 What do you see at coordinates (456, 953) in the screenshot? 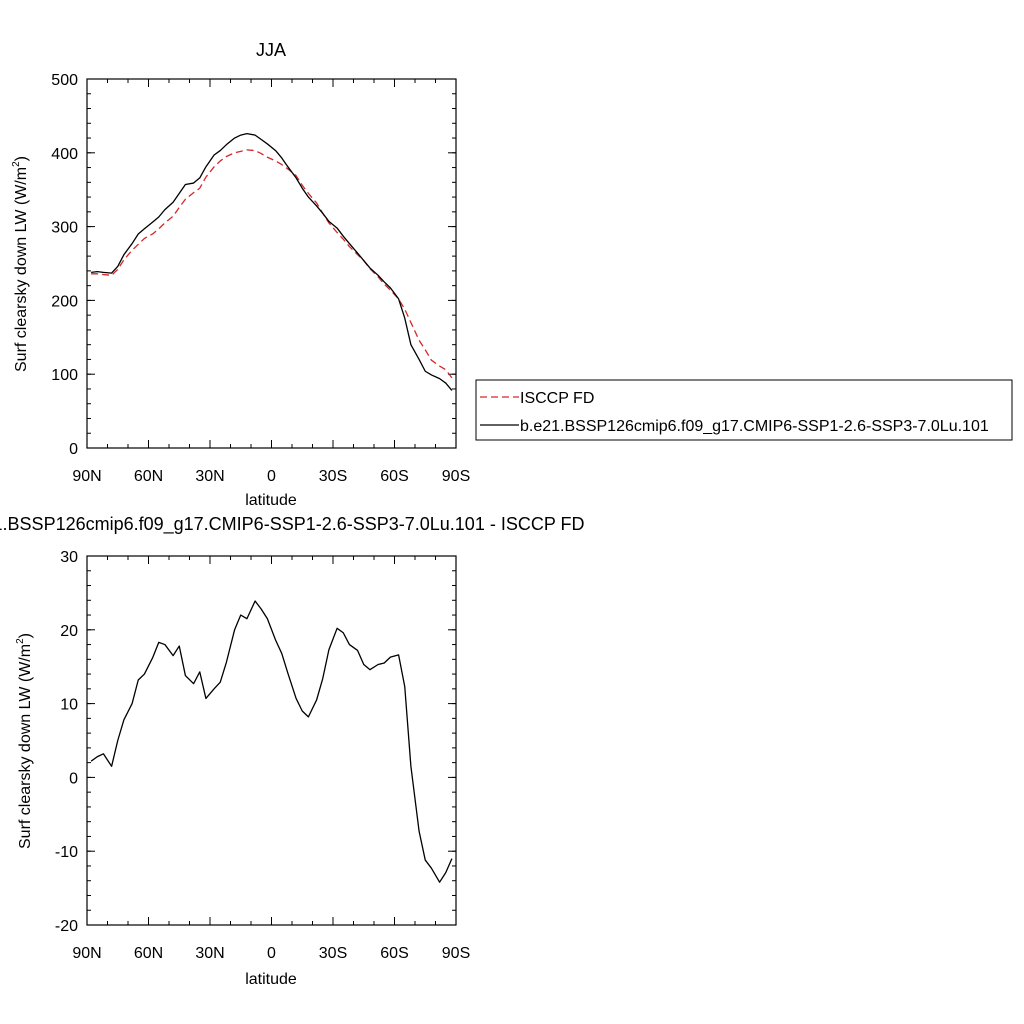
I see `bottom-xtick-label-6: 90S` at bounding box center [456, 953].